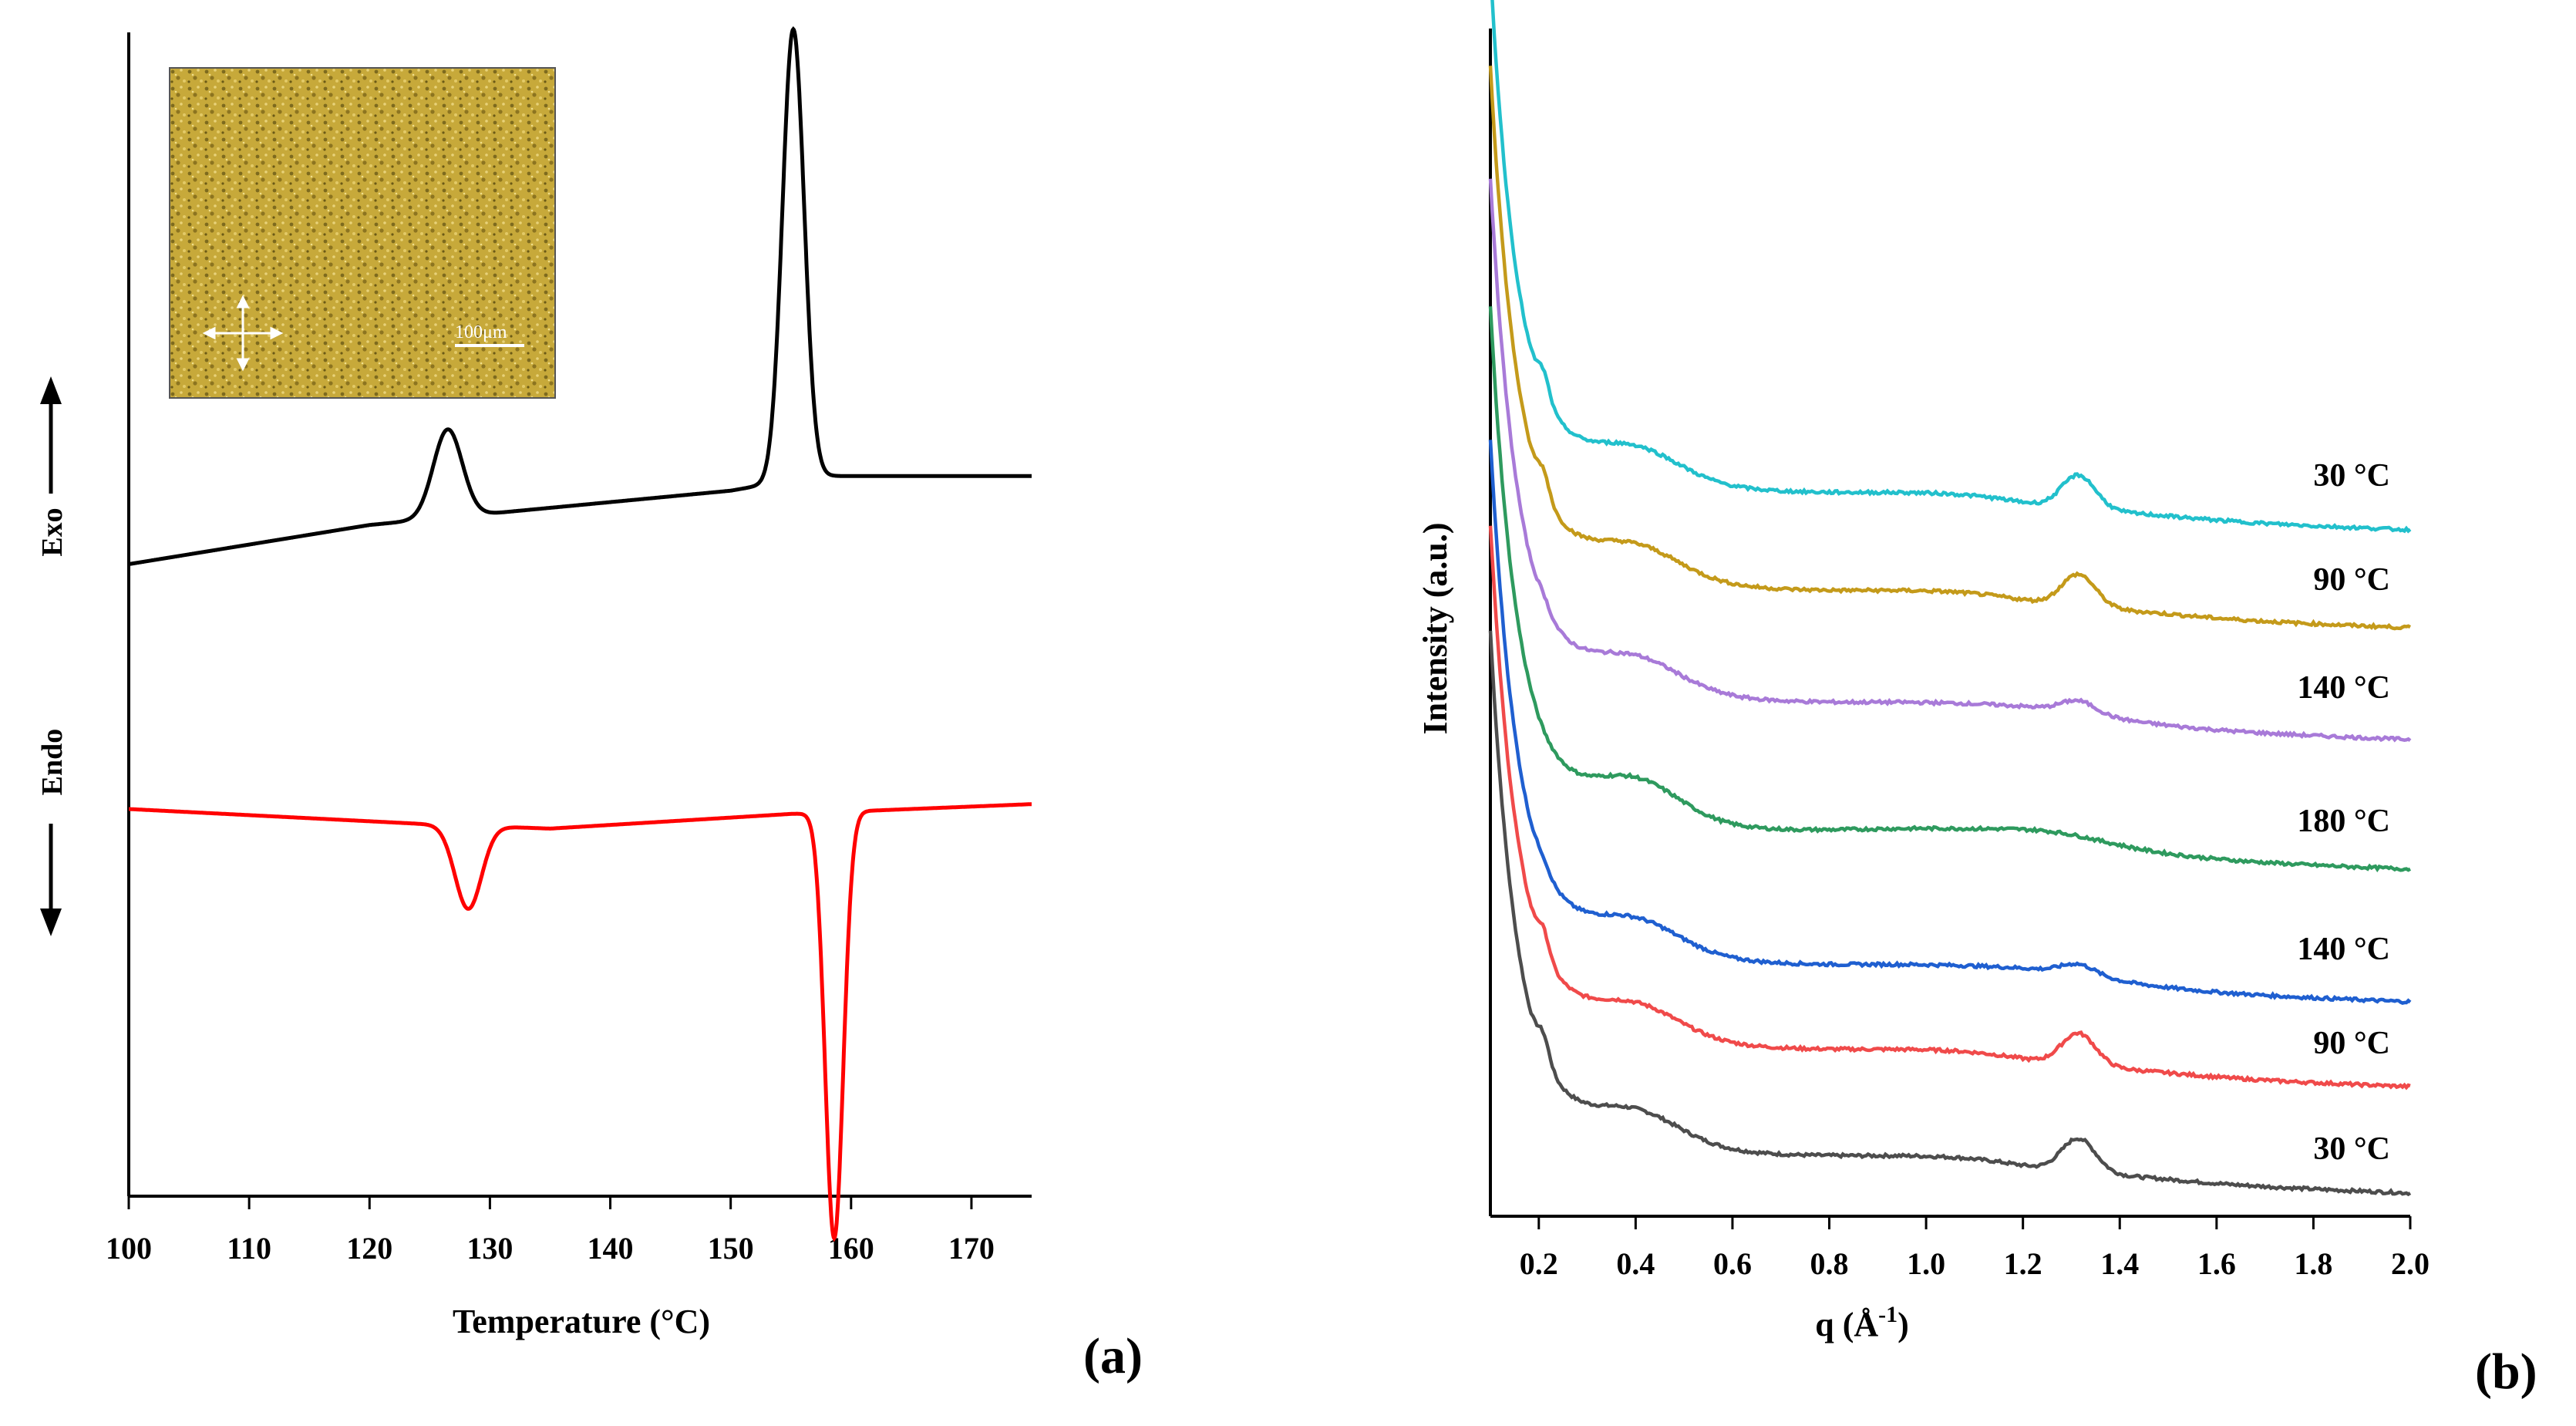 The image size is (2576, 1426). I want to click on exo-arrow-up-icon, so click(51, 390).